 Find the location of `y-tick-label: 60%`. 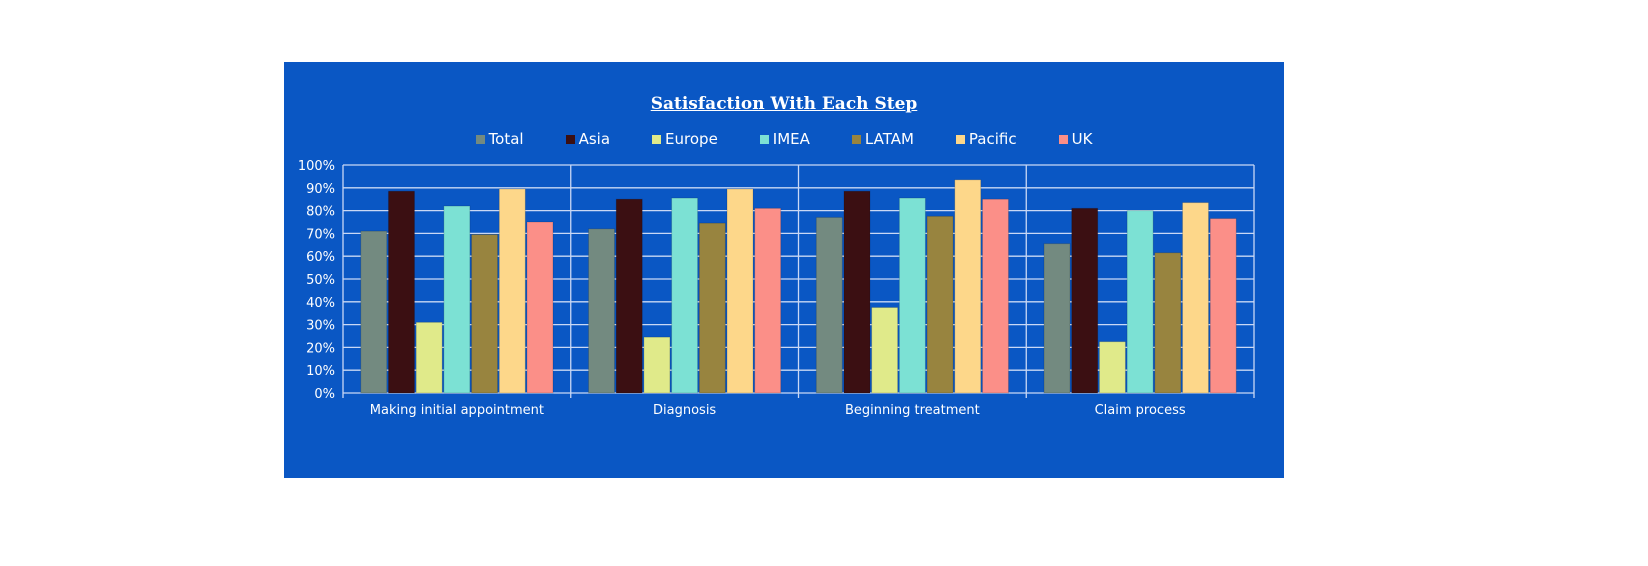

y-tick-label: 60% is located at coordinates (320, 257).